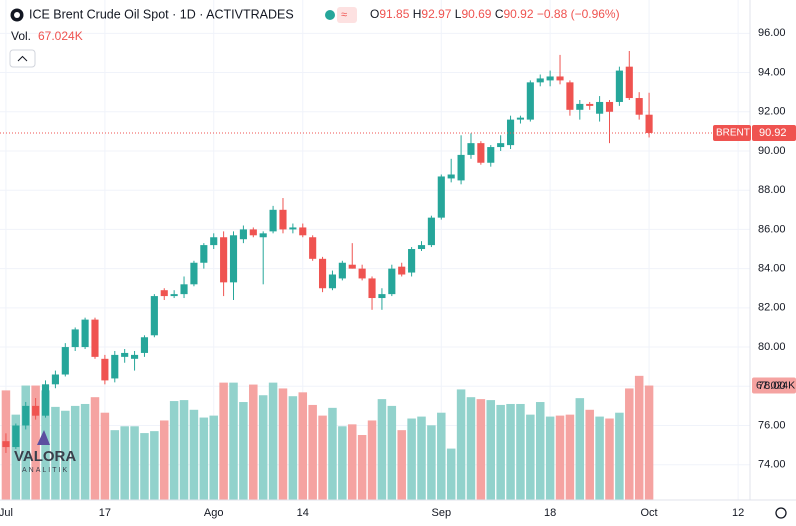 The width and height of the screenshot is (796, 526). Describe the element at coordinates (43, 437) in the screenshot. I see `watermark-logo` at that location.